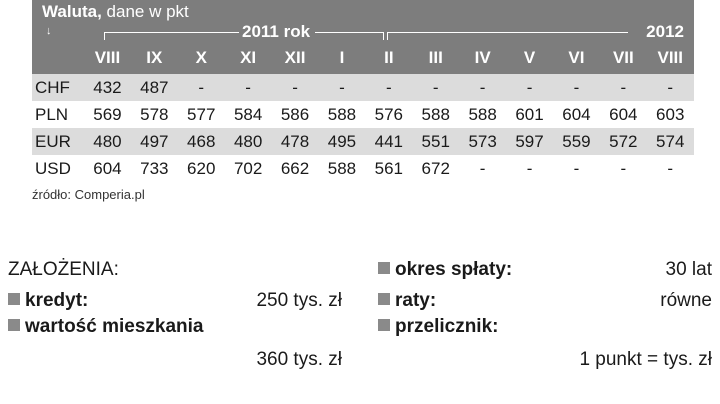 This screenshot has width=720, height=404. Describe the element at coordinates (623, 141) in the screenshot. I see `table-cell: 572` at that location.